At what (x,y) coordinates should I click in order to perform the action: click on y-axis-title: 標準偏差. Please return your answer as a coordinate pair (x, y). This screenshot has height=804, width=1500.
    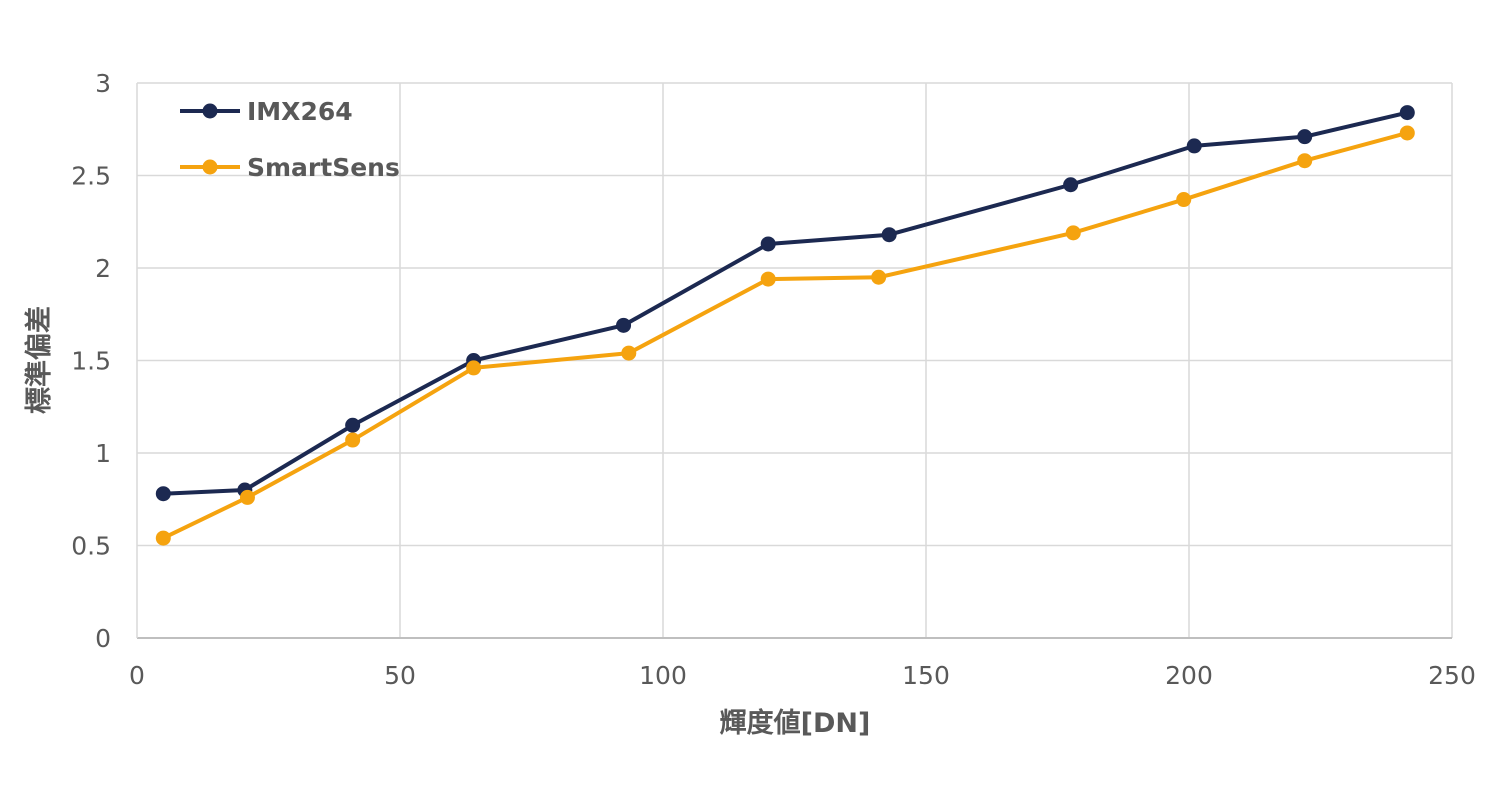
    Looking at the image, I should click on (39, 360).